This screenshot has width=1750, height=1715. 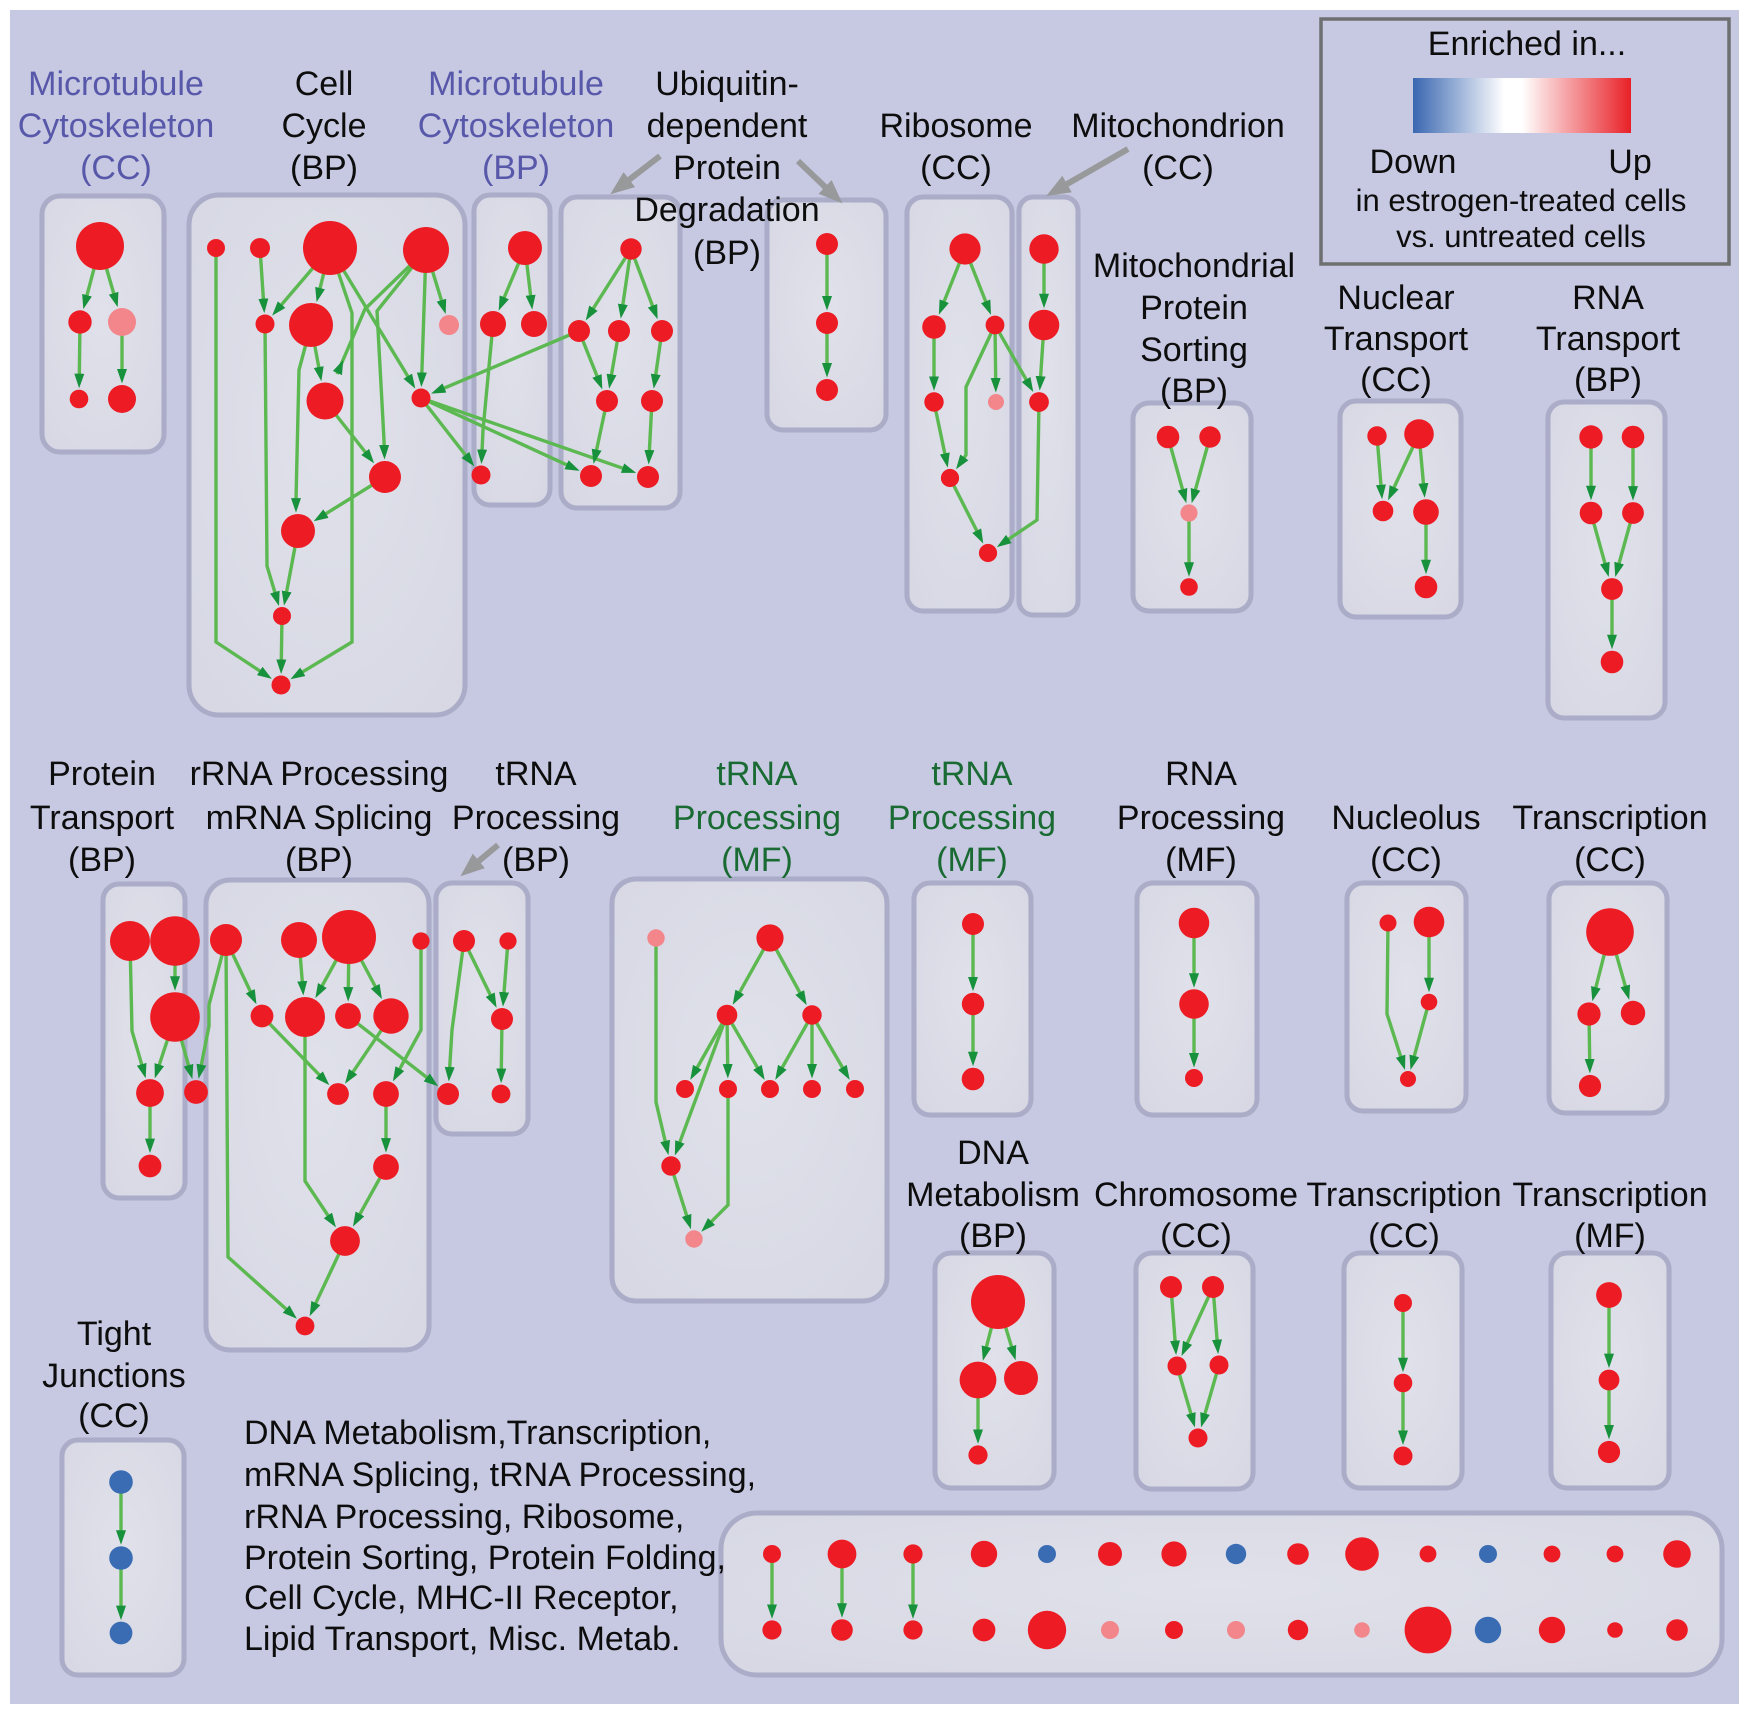 I want to click on svg-text: Up, so click(x=1629, y=162).